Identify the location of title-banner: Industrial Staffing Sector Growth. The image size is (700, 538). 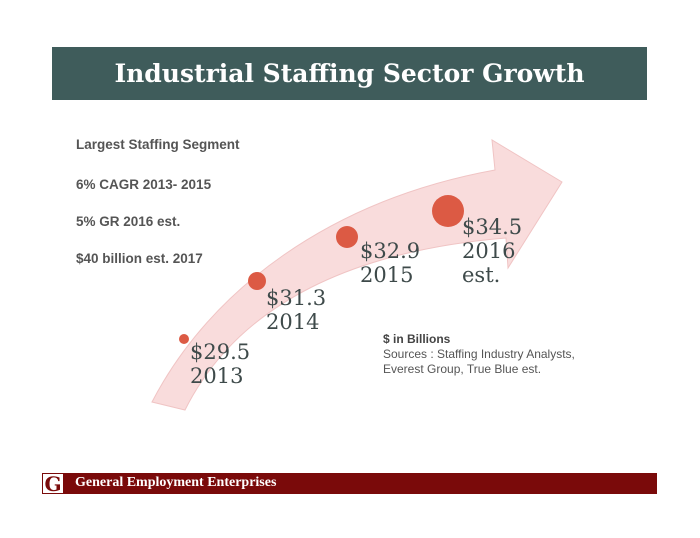
(349, 73).